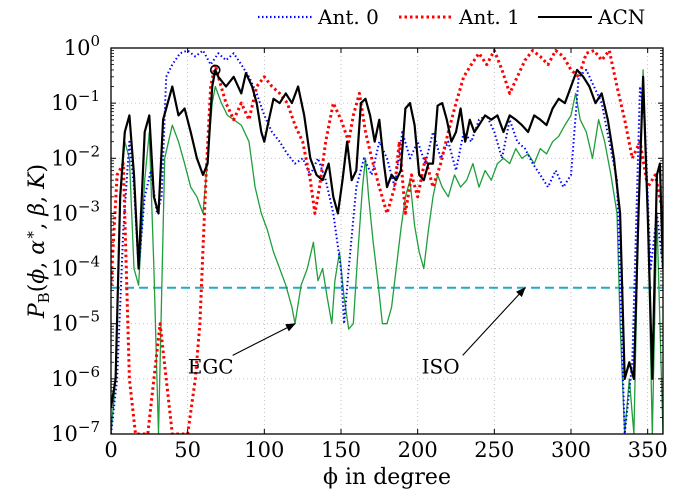  I want to click on y-tick-label: 10⁻⁷, so click(75, 432).